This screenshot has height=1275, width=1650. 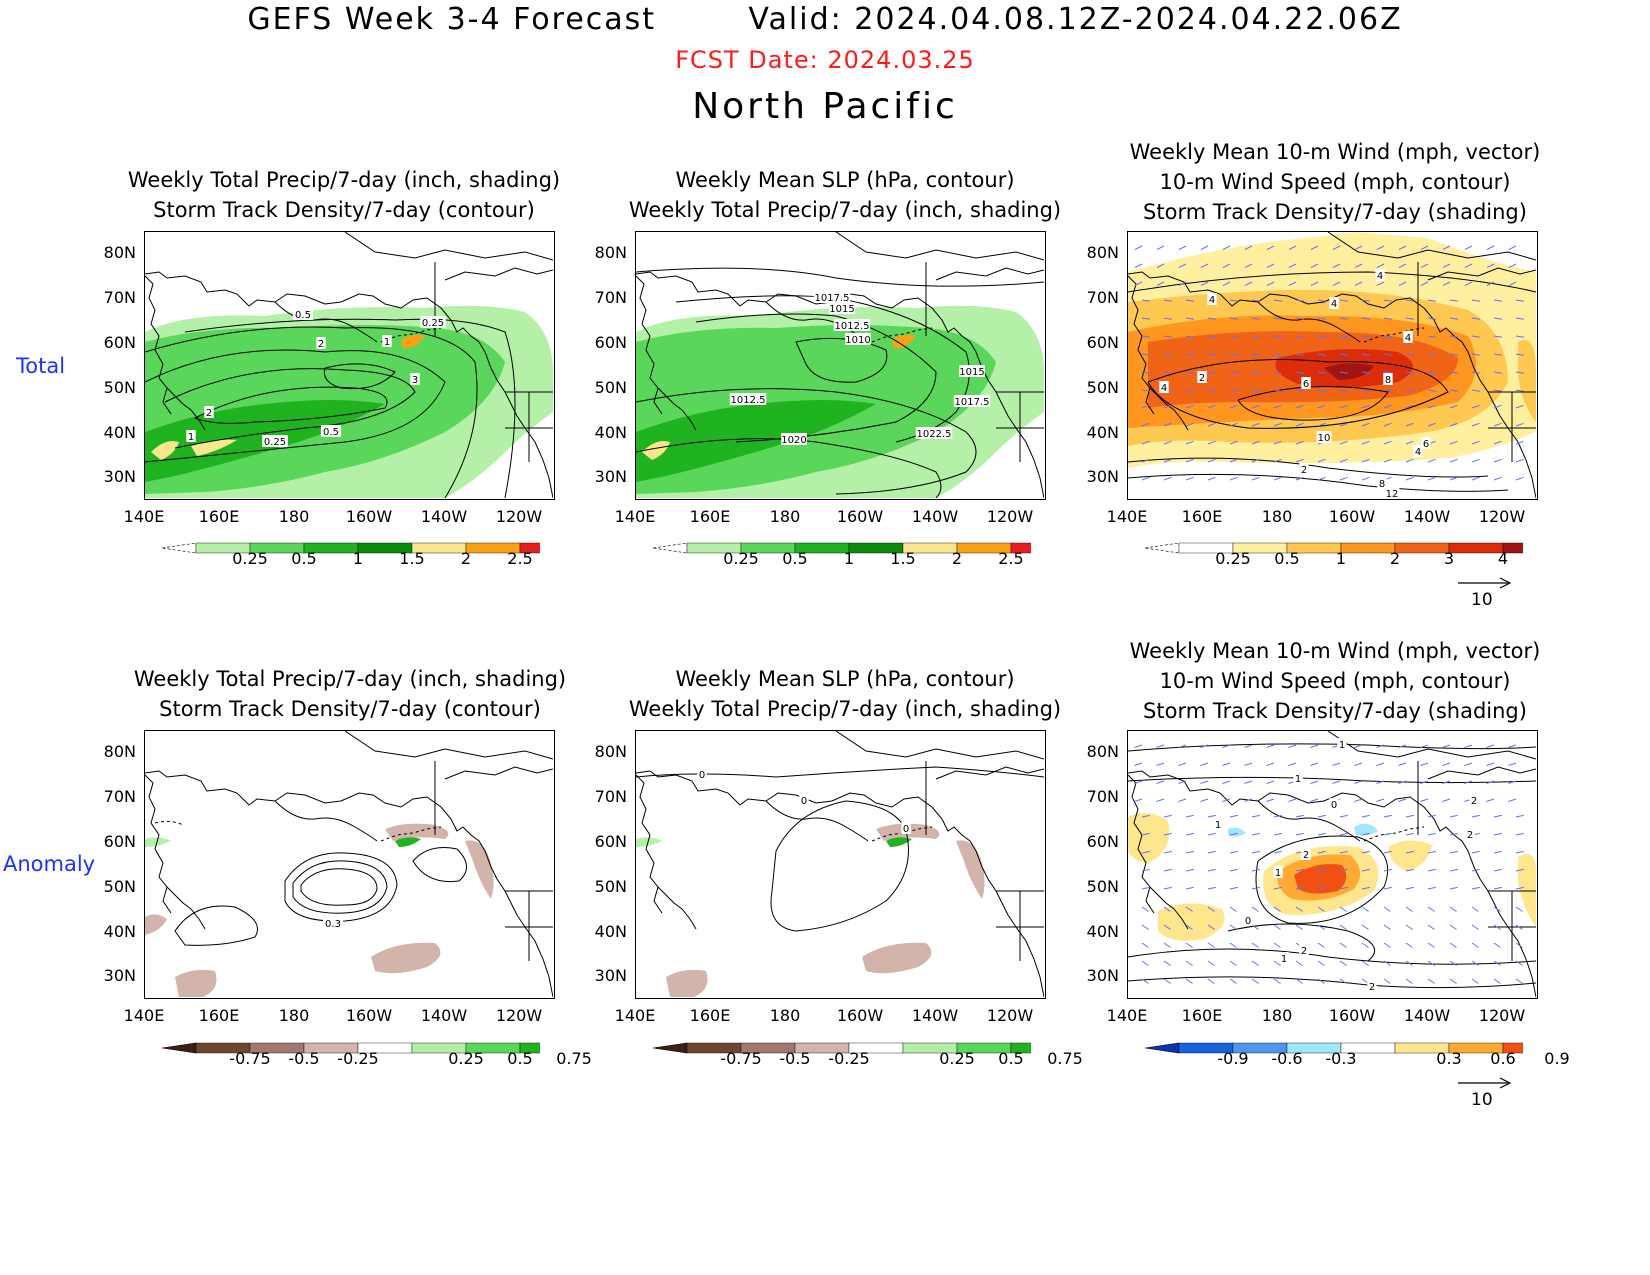 I want to click on contour-label: 2, so click(x=1372, y=986).